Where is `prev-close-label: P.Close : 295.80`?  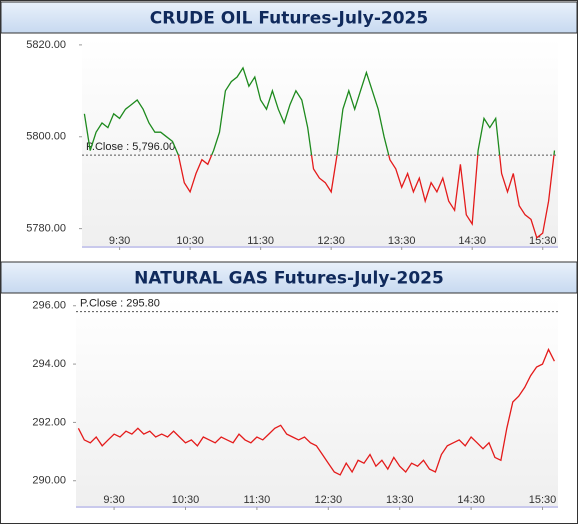
prev-close-label: P.Close : 295.80 is located at coordinates (120, 303).